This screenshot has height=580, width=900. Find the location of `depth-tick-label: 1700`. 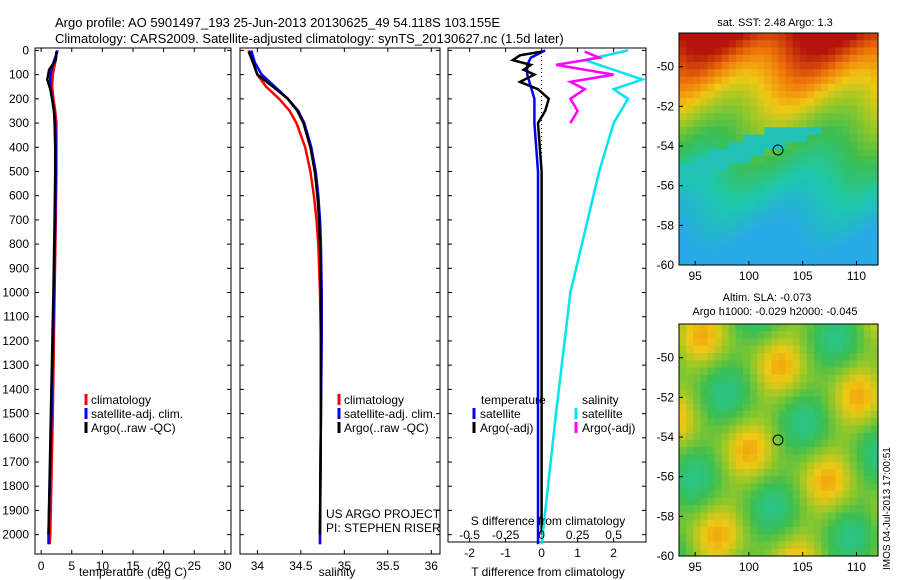

depth-tick-label: 1700 is located at coordinates (15, 462).